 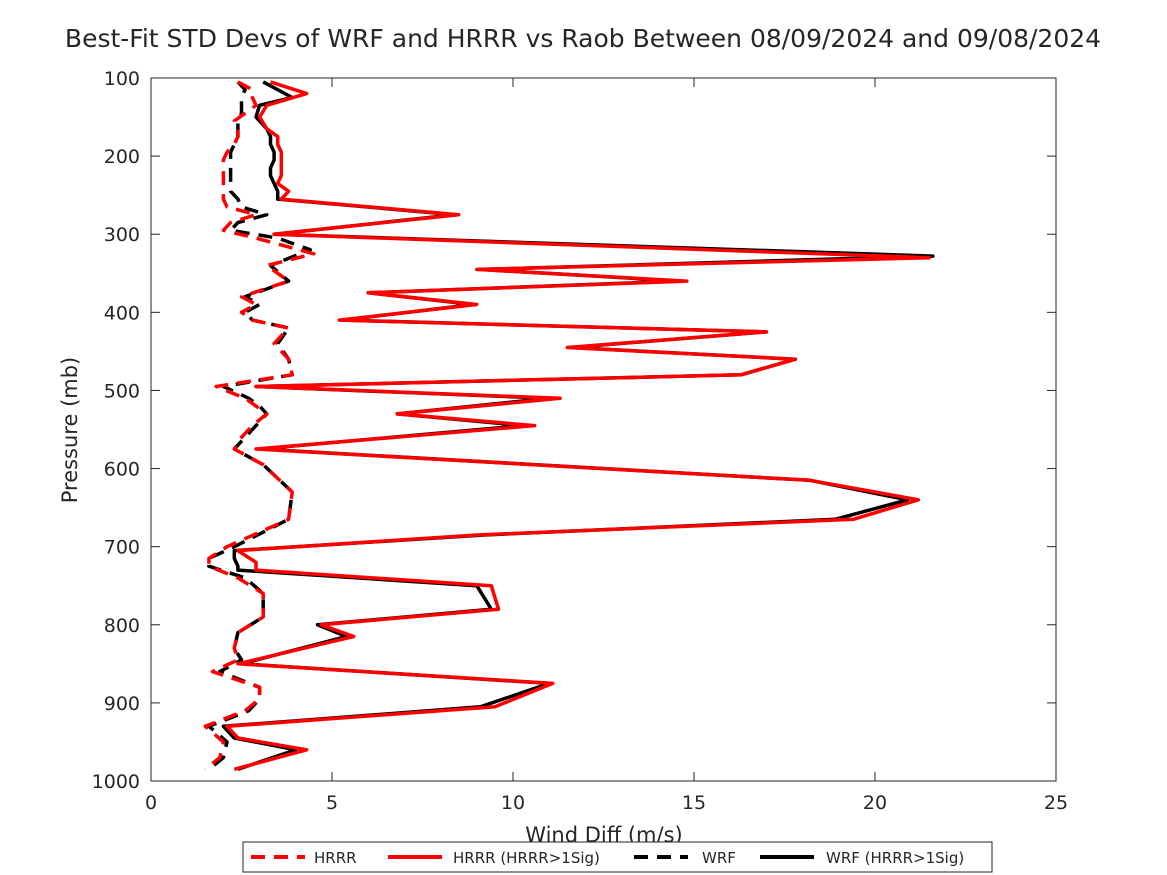 What do you see at coordinates (1056, 803) in the screenshot?
I see `x-tick-label: 25` at bounding box center [1056, 803].